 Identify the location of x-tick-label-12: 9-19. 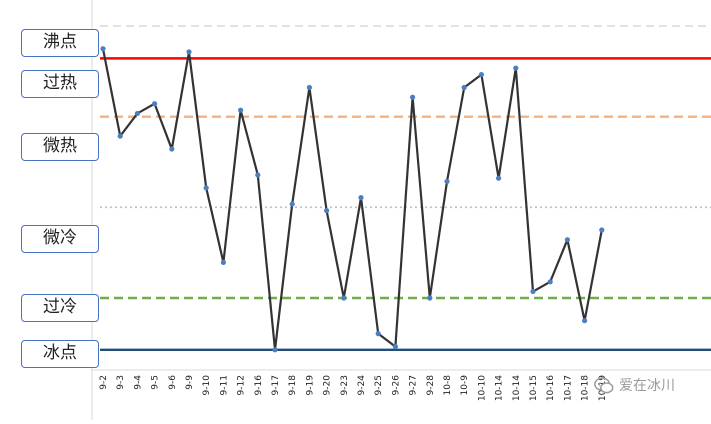
(310, 385).